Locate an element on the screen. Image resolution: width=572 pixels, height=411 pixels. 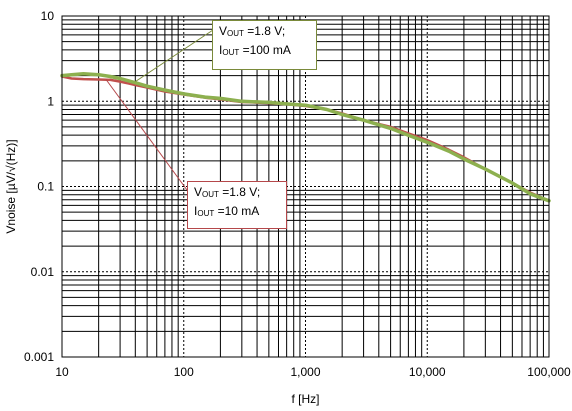
callout-10ma-leader is located at coordinates (146, 135).